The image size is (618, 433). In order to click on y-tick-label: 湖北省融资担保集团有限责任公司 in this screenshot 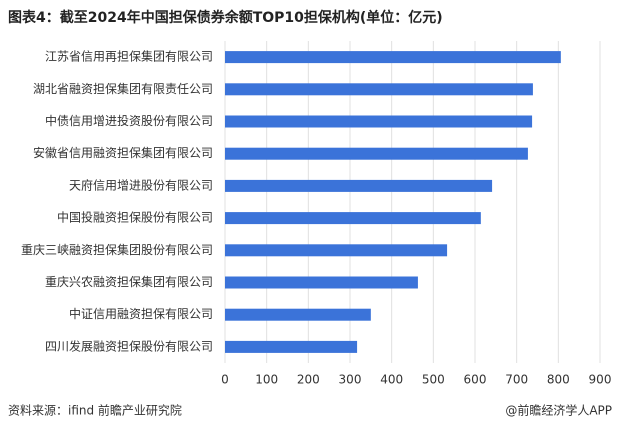, I will do `click(123, 88)`.